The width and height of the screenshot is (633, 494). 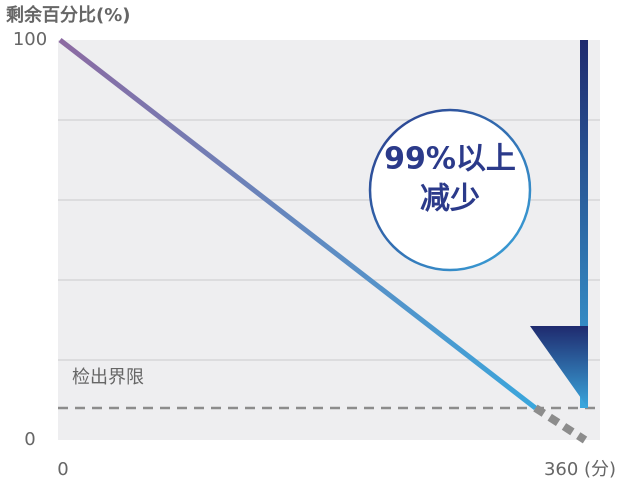 I want to click on data-line, so click(x=560, y=424).